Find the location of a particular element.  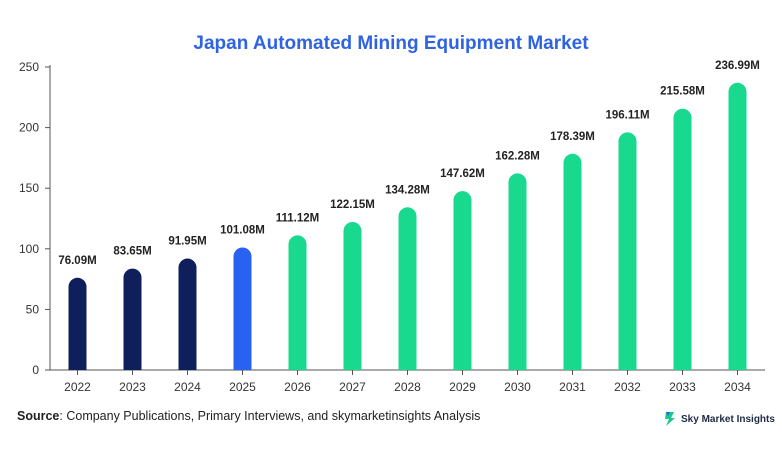

y-tick-label: 100 is located at coordinates (29, 249).